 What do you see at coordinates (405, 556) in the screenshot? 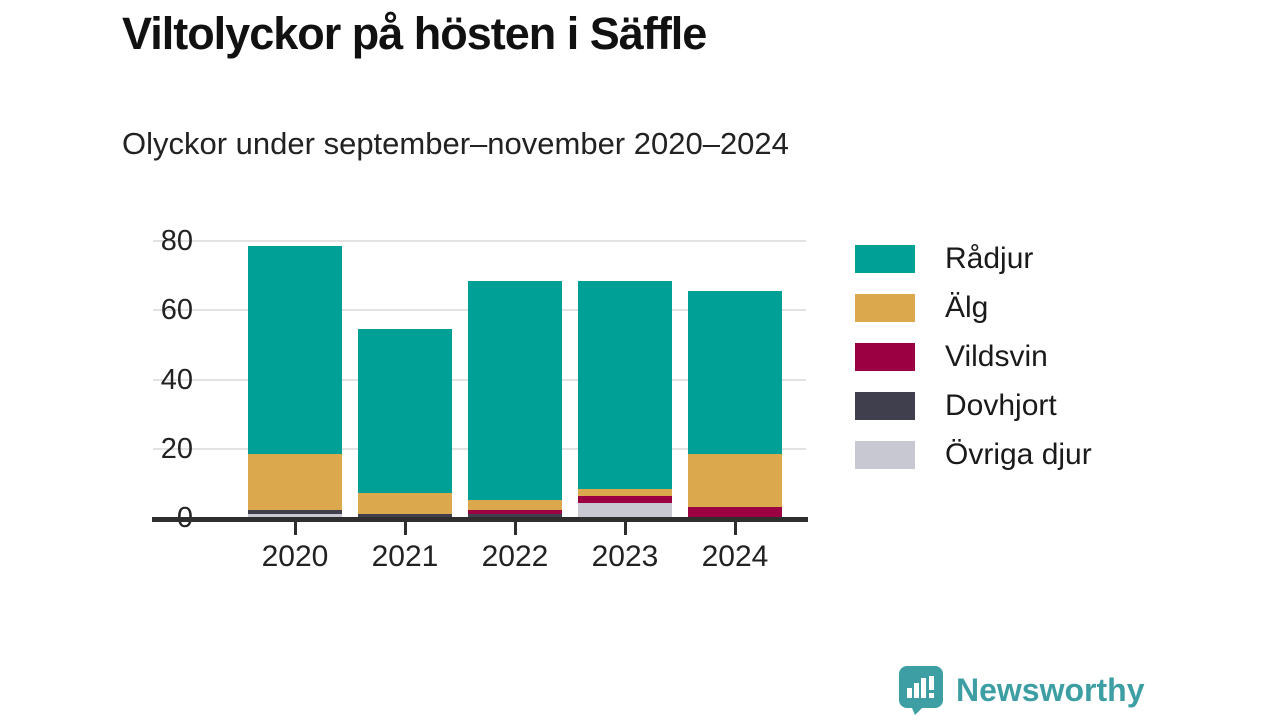
I see `x-tick-label: 2021` at bounding box center [405, 556].